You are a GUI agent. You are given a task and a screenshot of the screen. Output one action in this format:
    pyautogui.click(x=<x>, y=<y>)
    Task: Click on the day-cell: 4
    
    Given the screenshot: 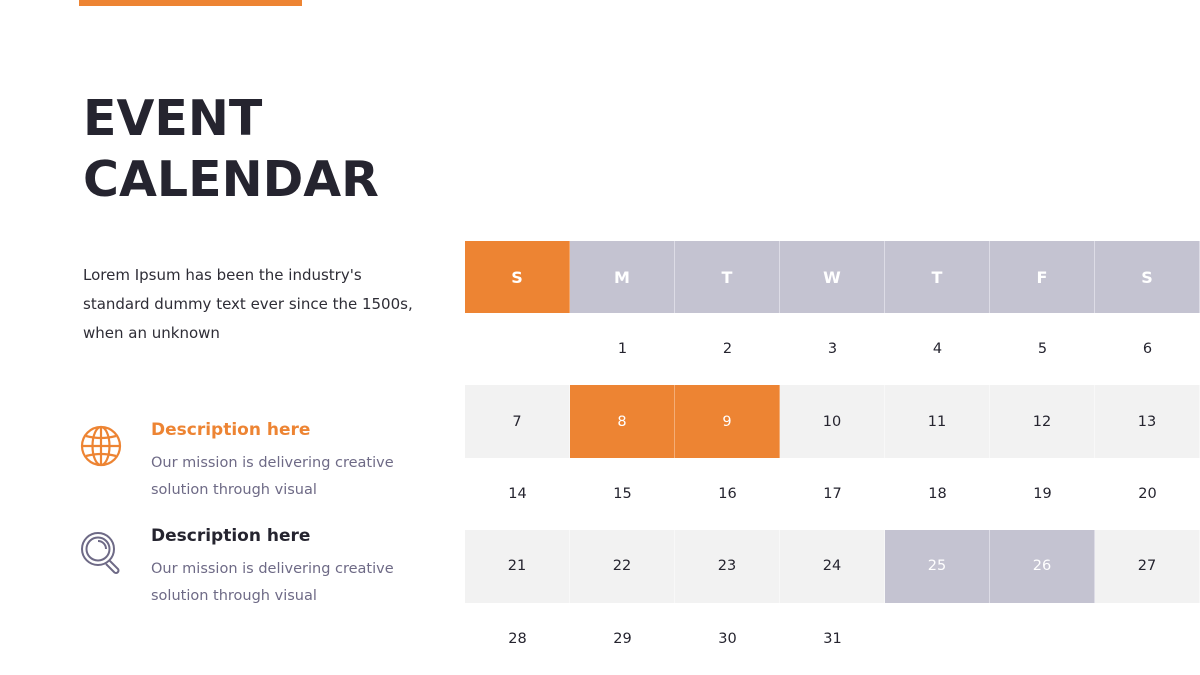 What is the action you would take?
    pyautogui.click(x=937, y=349)
    